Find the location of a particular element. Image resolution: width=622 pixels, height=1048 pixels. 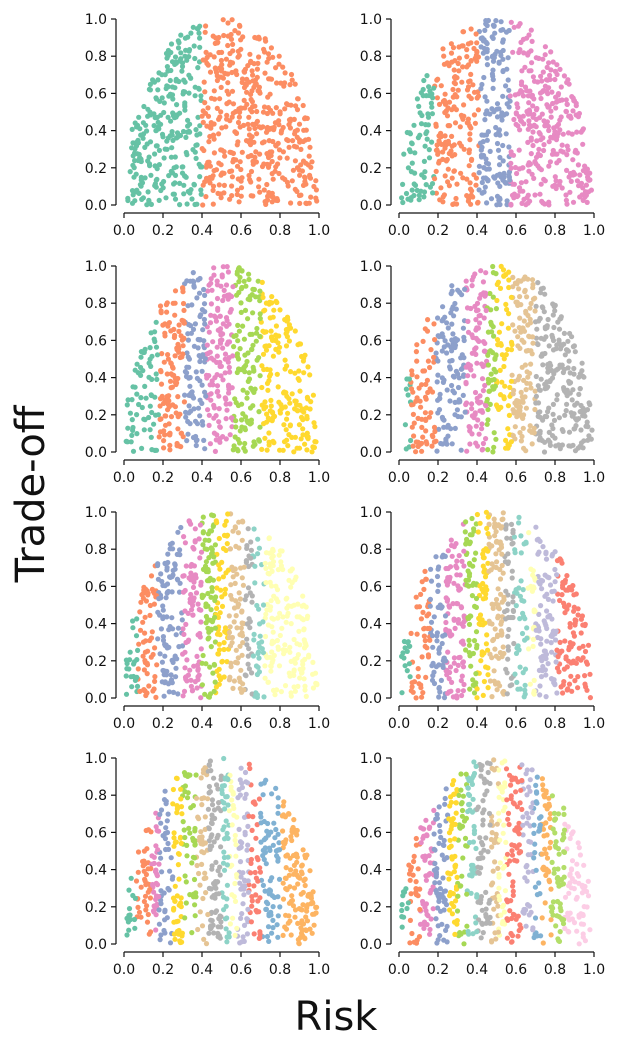

y-tick-label: 0.6 is located at coordinates (96, 341).